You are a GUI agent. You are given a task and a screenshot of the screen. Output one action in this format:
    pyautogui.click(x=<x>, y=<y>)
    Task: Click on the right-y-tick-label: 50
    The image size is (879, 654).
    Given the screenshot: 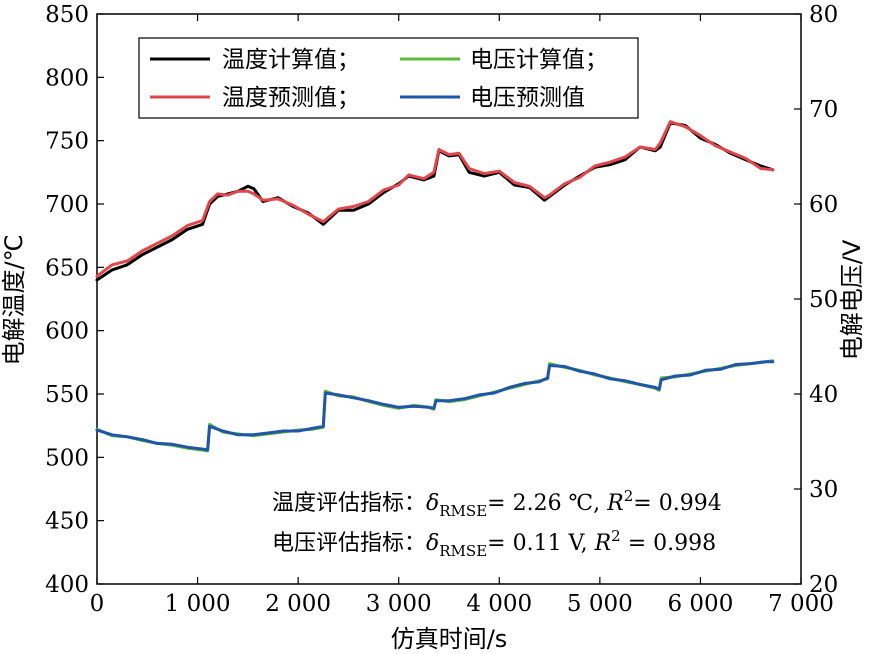 What is the action you would take?
    pyautogui.click(x=823, y=300)
    